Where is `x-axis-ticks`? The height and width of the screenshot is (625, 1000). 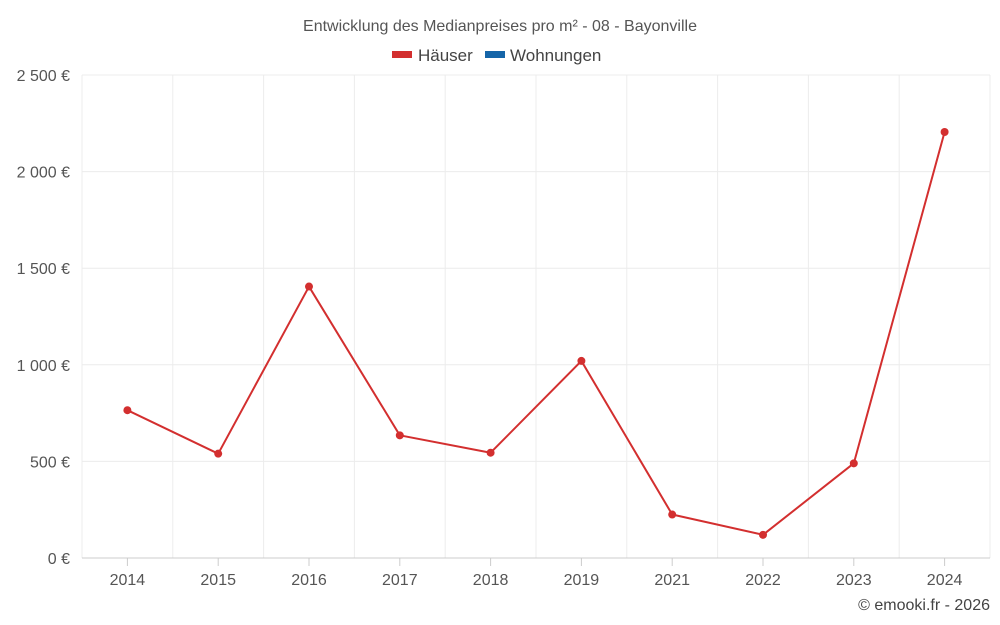 x-axis-ticks is located at coordinates (536, 562).